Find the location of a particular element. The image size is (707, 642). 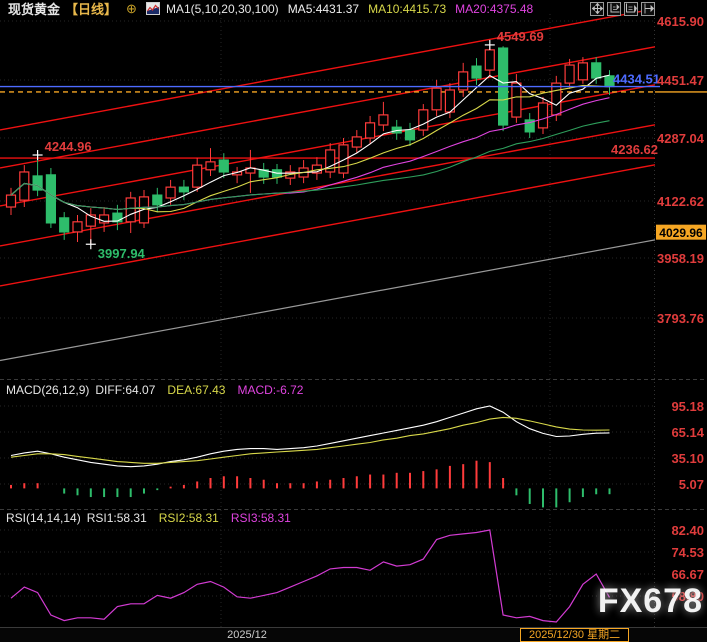

price-axis-label: 3793.76 is located at coordinates (680, 318).